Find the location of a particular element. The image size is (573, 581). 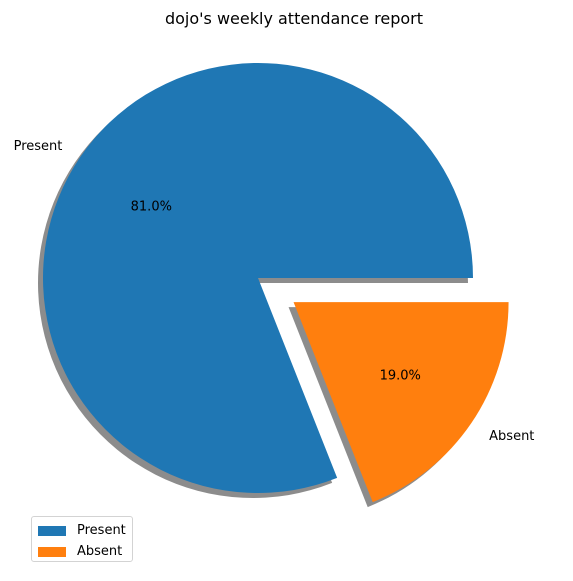

slice-absent is located at coordinates (401, 402).